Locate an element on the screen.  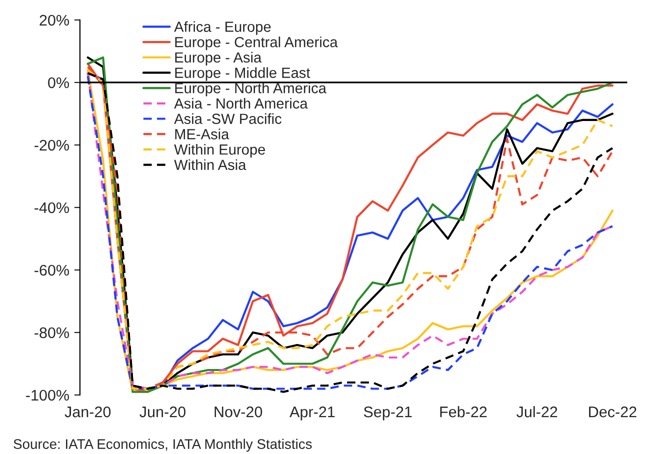
legend-label: ME-Asia is located at coordinates (202, 134).